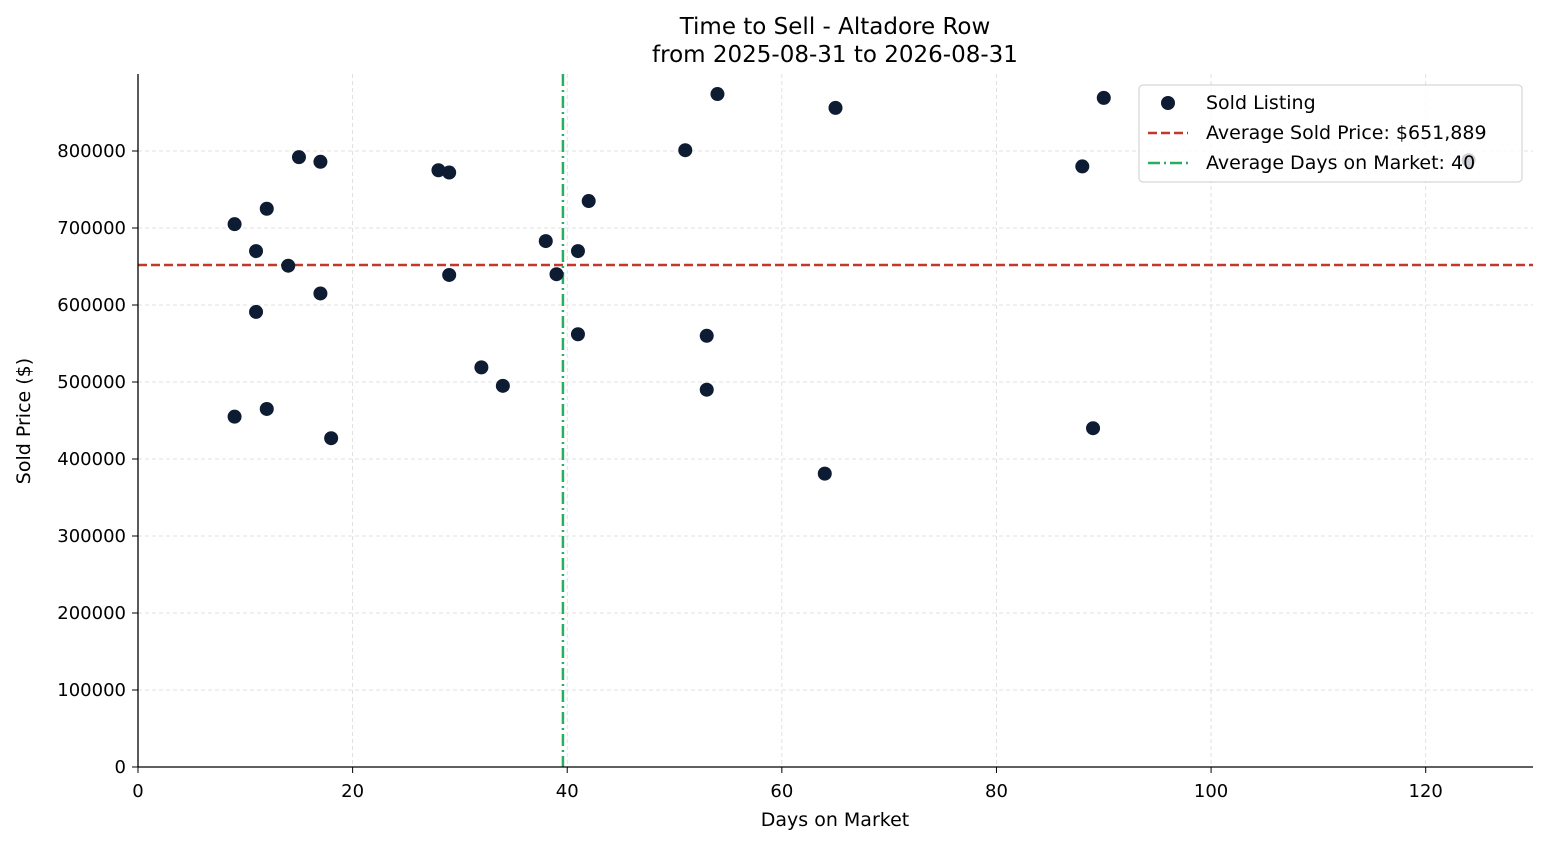 The image size is (1547, 845). What do you see at coordinates (1168, 103) in the screenshot?
I see `legend-marker-sold` at bounding box center [1168, 103].